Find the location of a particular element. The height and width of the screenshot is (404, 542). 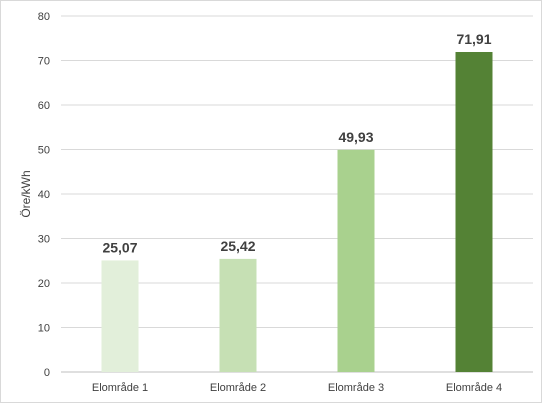

y-tick-label: 40 is located at coordinates (44, 195).